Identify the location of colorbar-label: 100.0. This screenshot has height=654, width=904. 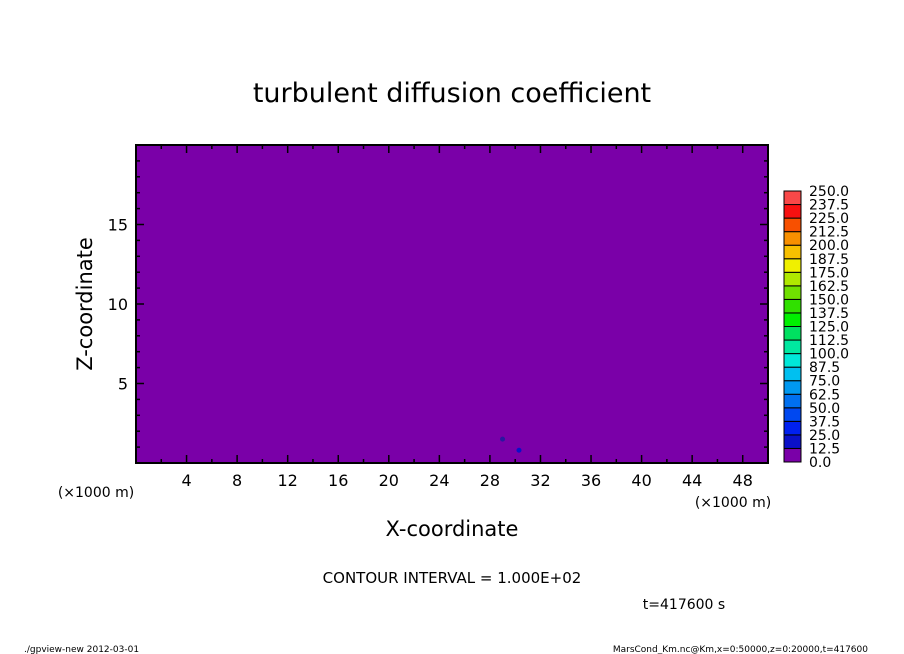
(829, 355).